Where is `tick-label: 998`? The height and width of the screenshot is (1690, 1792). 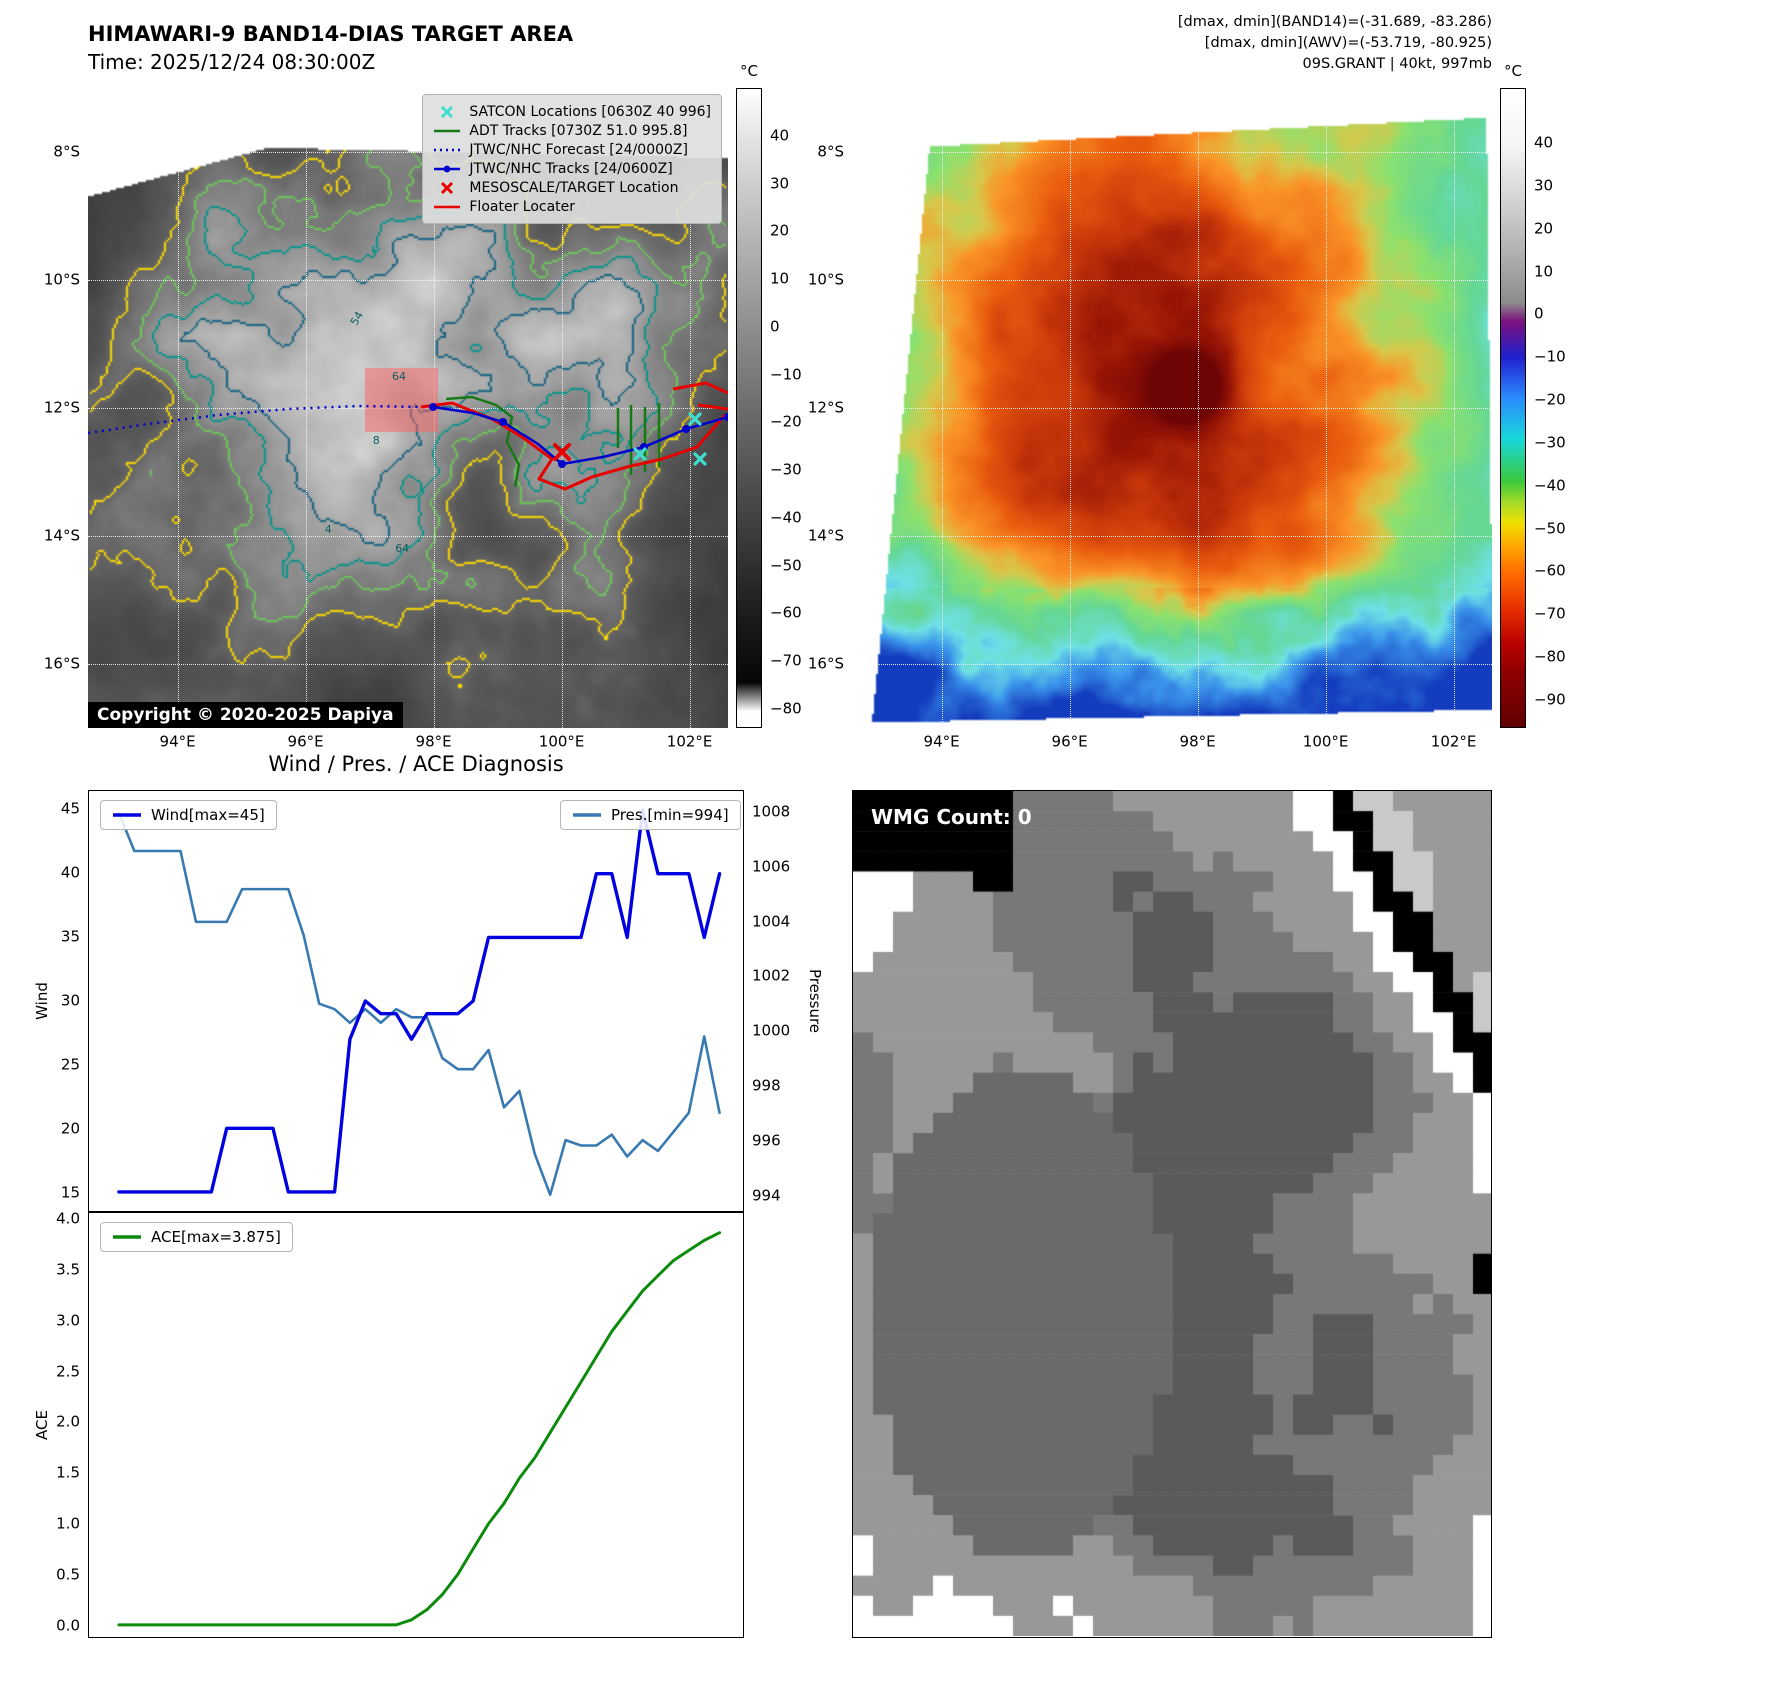
tick-label: 998 is located at coordinates (766, 1085).